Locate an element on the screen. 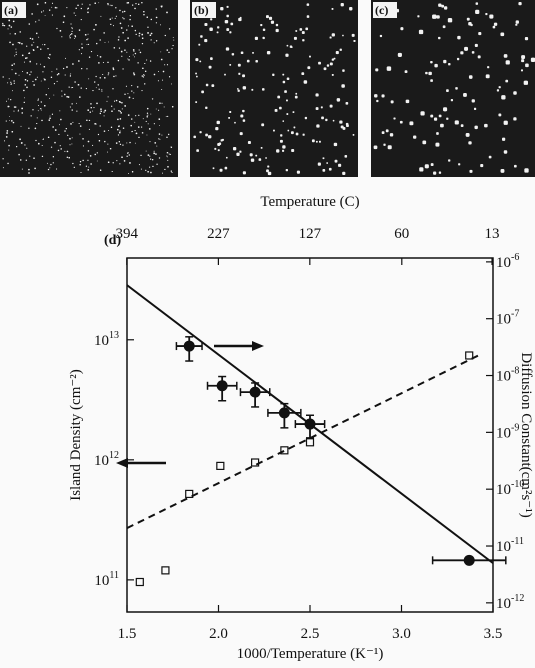 The height and width of the screenshot is (668, 535). label-box is located at coordinates (14, 10).